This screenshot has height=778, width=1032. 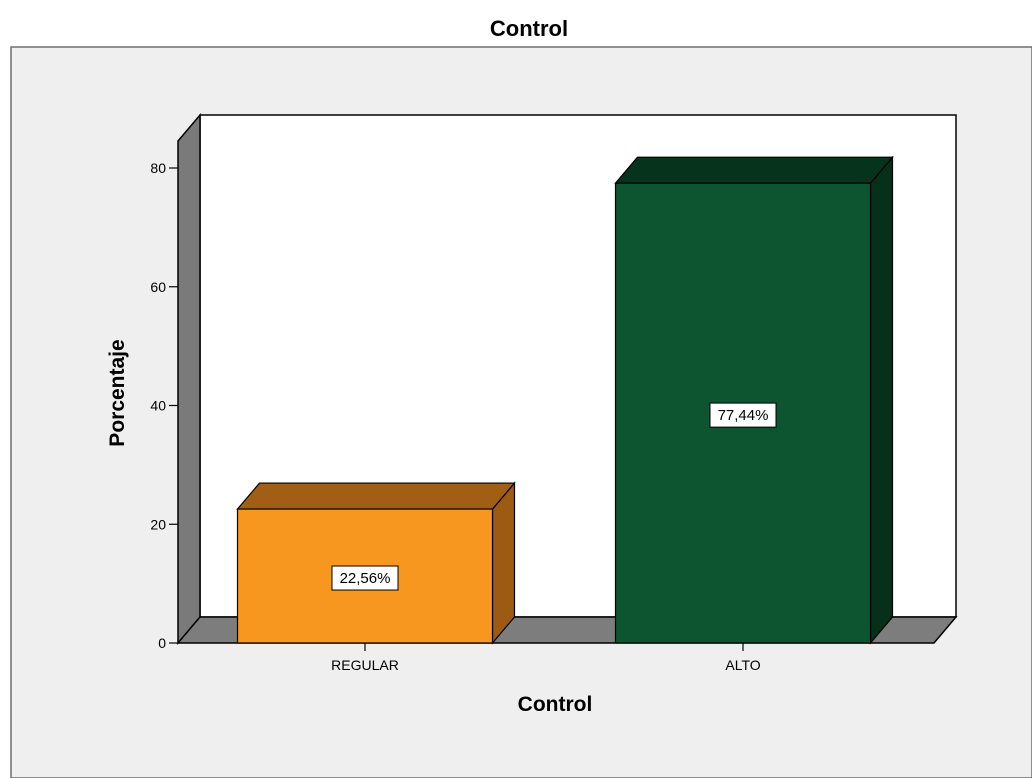 What do you see at coordinates (742, 665) in the screenshot?
I see `x-tick-label: ALTO` at bounding box center [742, 665].